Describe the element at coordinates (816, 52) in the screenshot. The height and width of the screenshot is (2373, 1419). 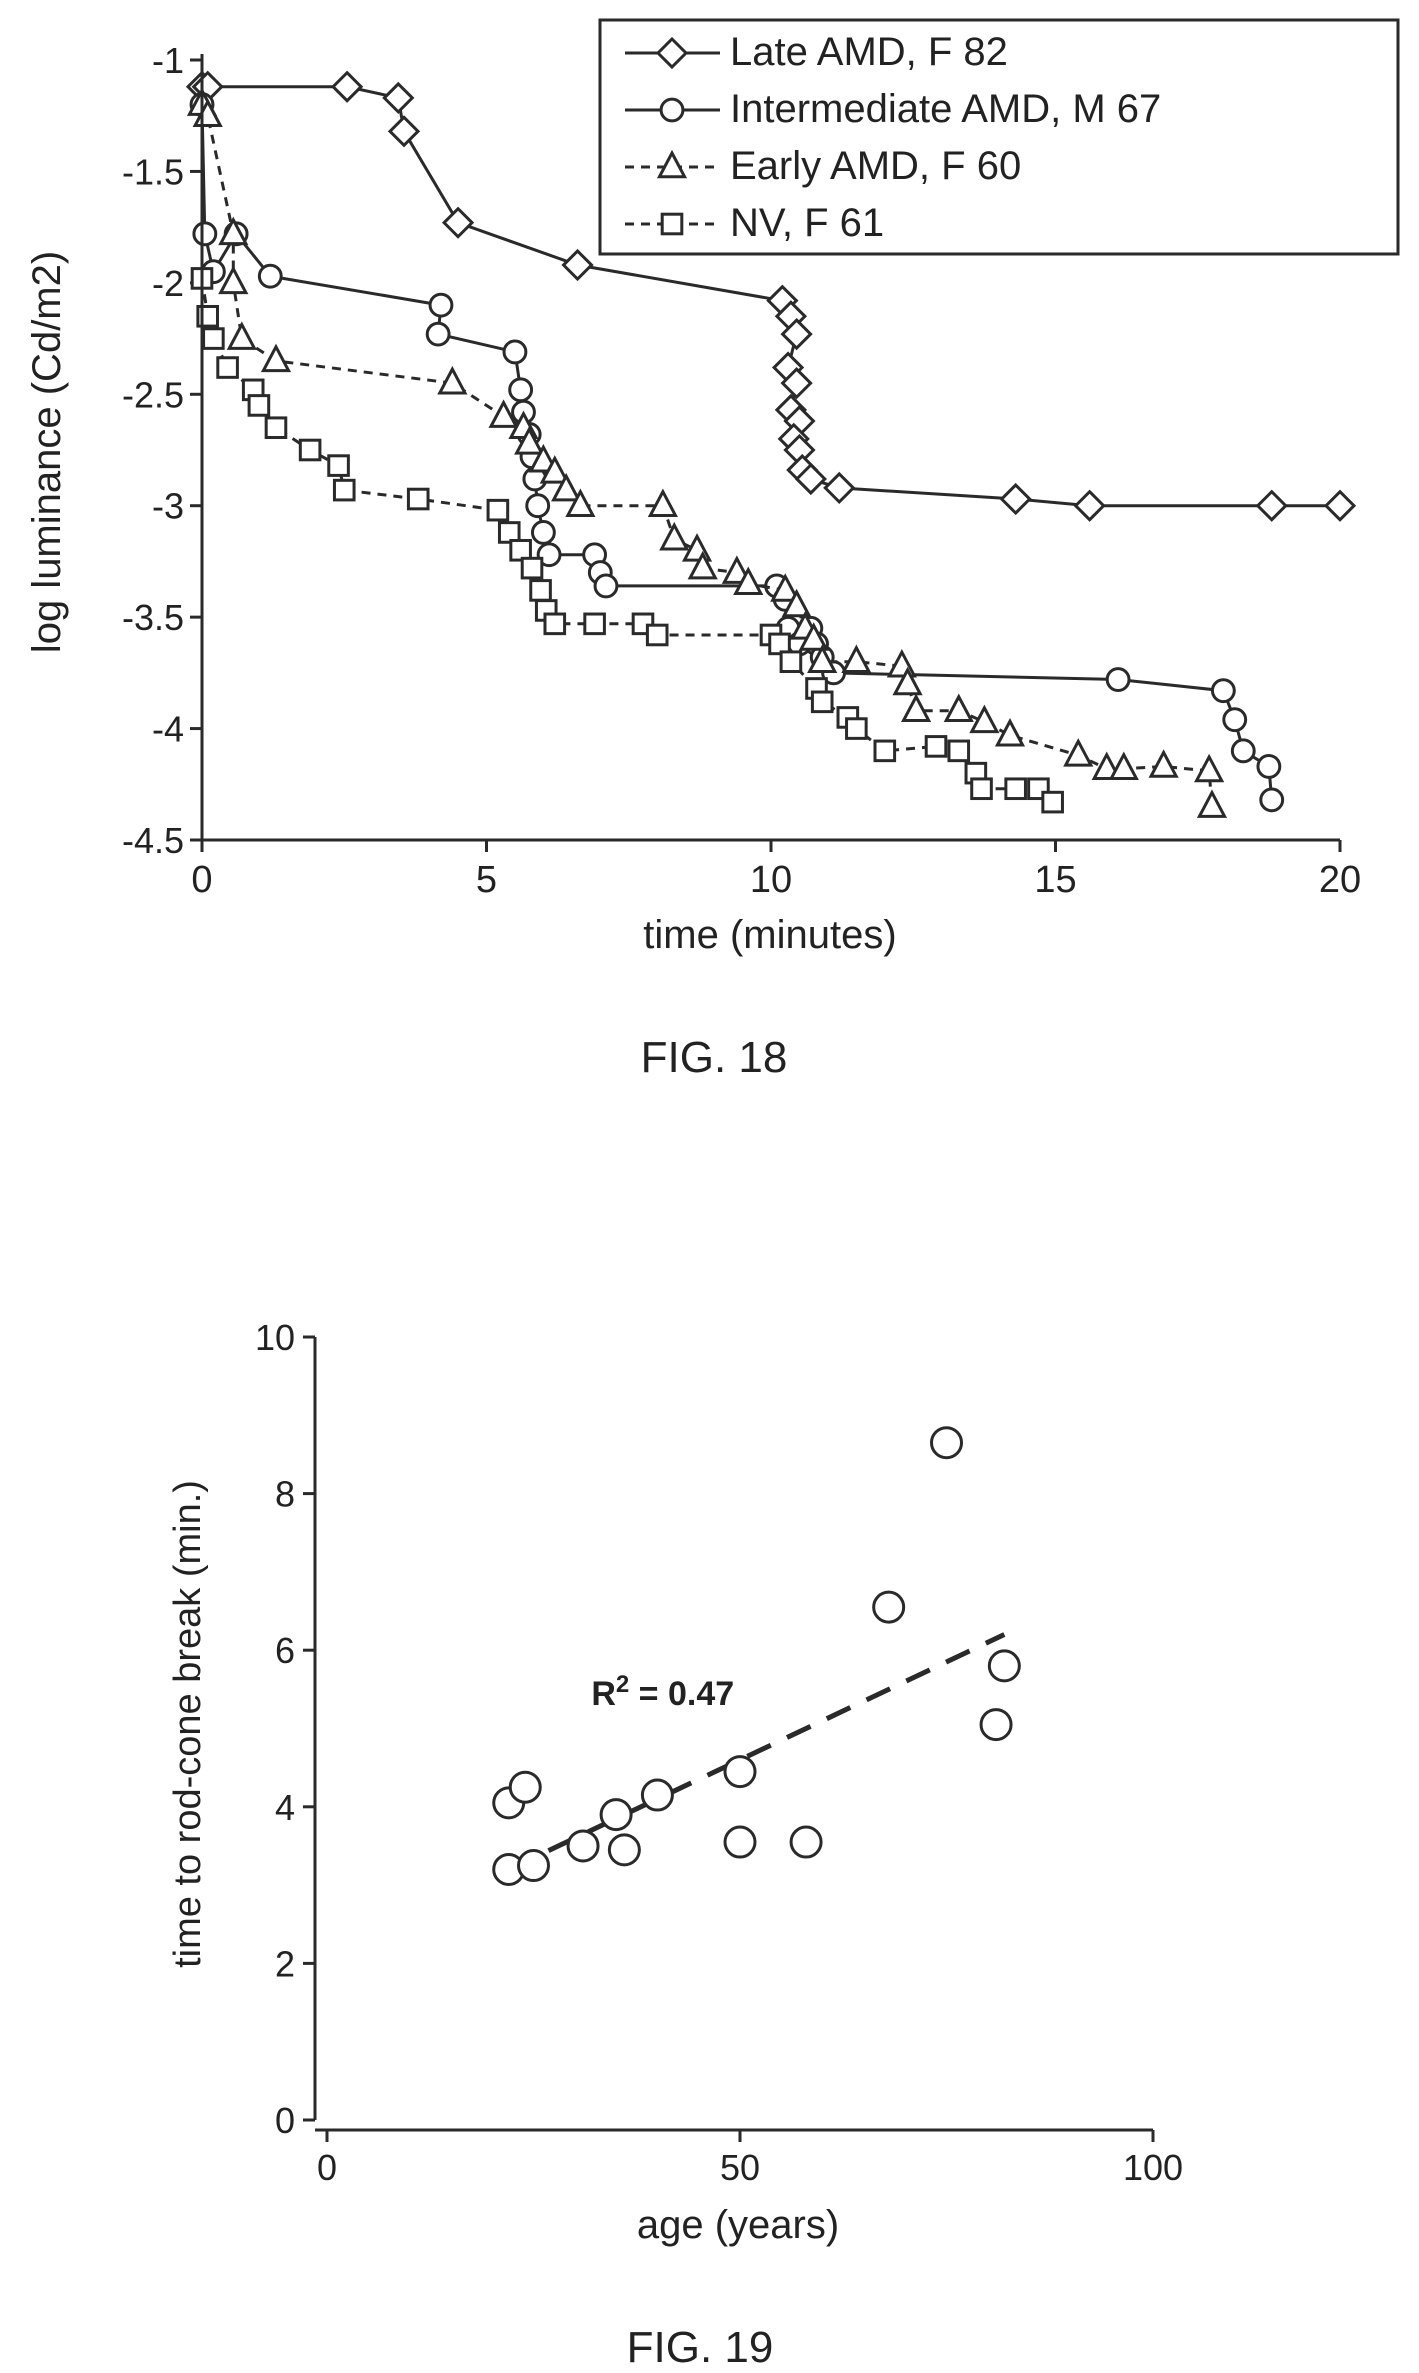
I see `legend-item-late-amd: Late AMD, F 82` at that location.